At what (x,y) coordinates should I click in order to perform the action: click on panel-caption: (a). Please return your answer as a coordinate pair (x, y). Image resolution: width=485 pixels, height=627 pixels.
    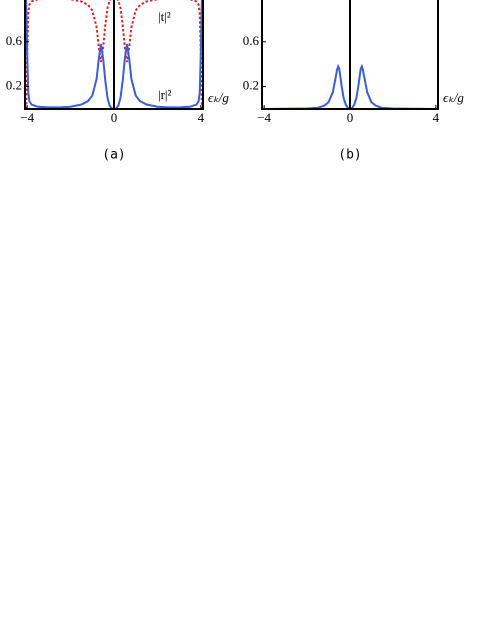
    Looking at the image, I should click on (113, 155).